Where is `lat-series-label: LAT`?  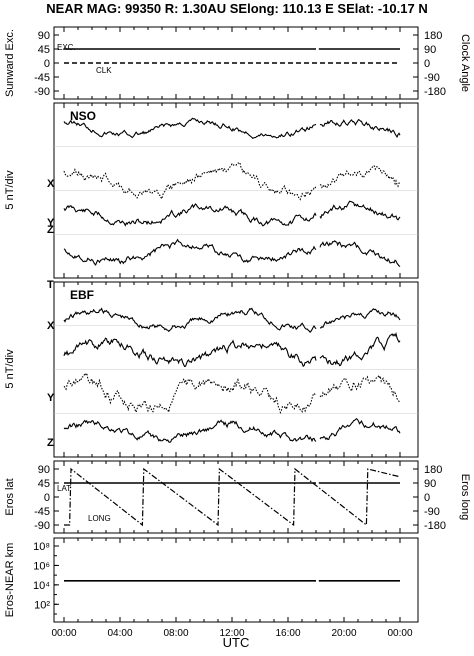 lat-series-label: LAT is located at coordinates (64, 488).